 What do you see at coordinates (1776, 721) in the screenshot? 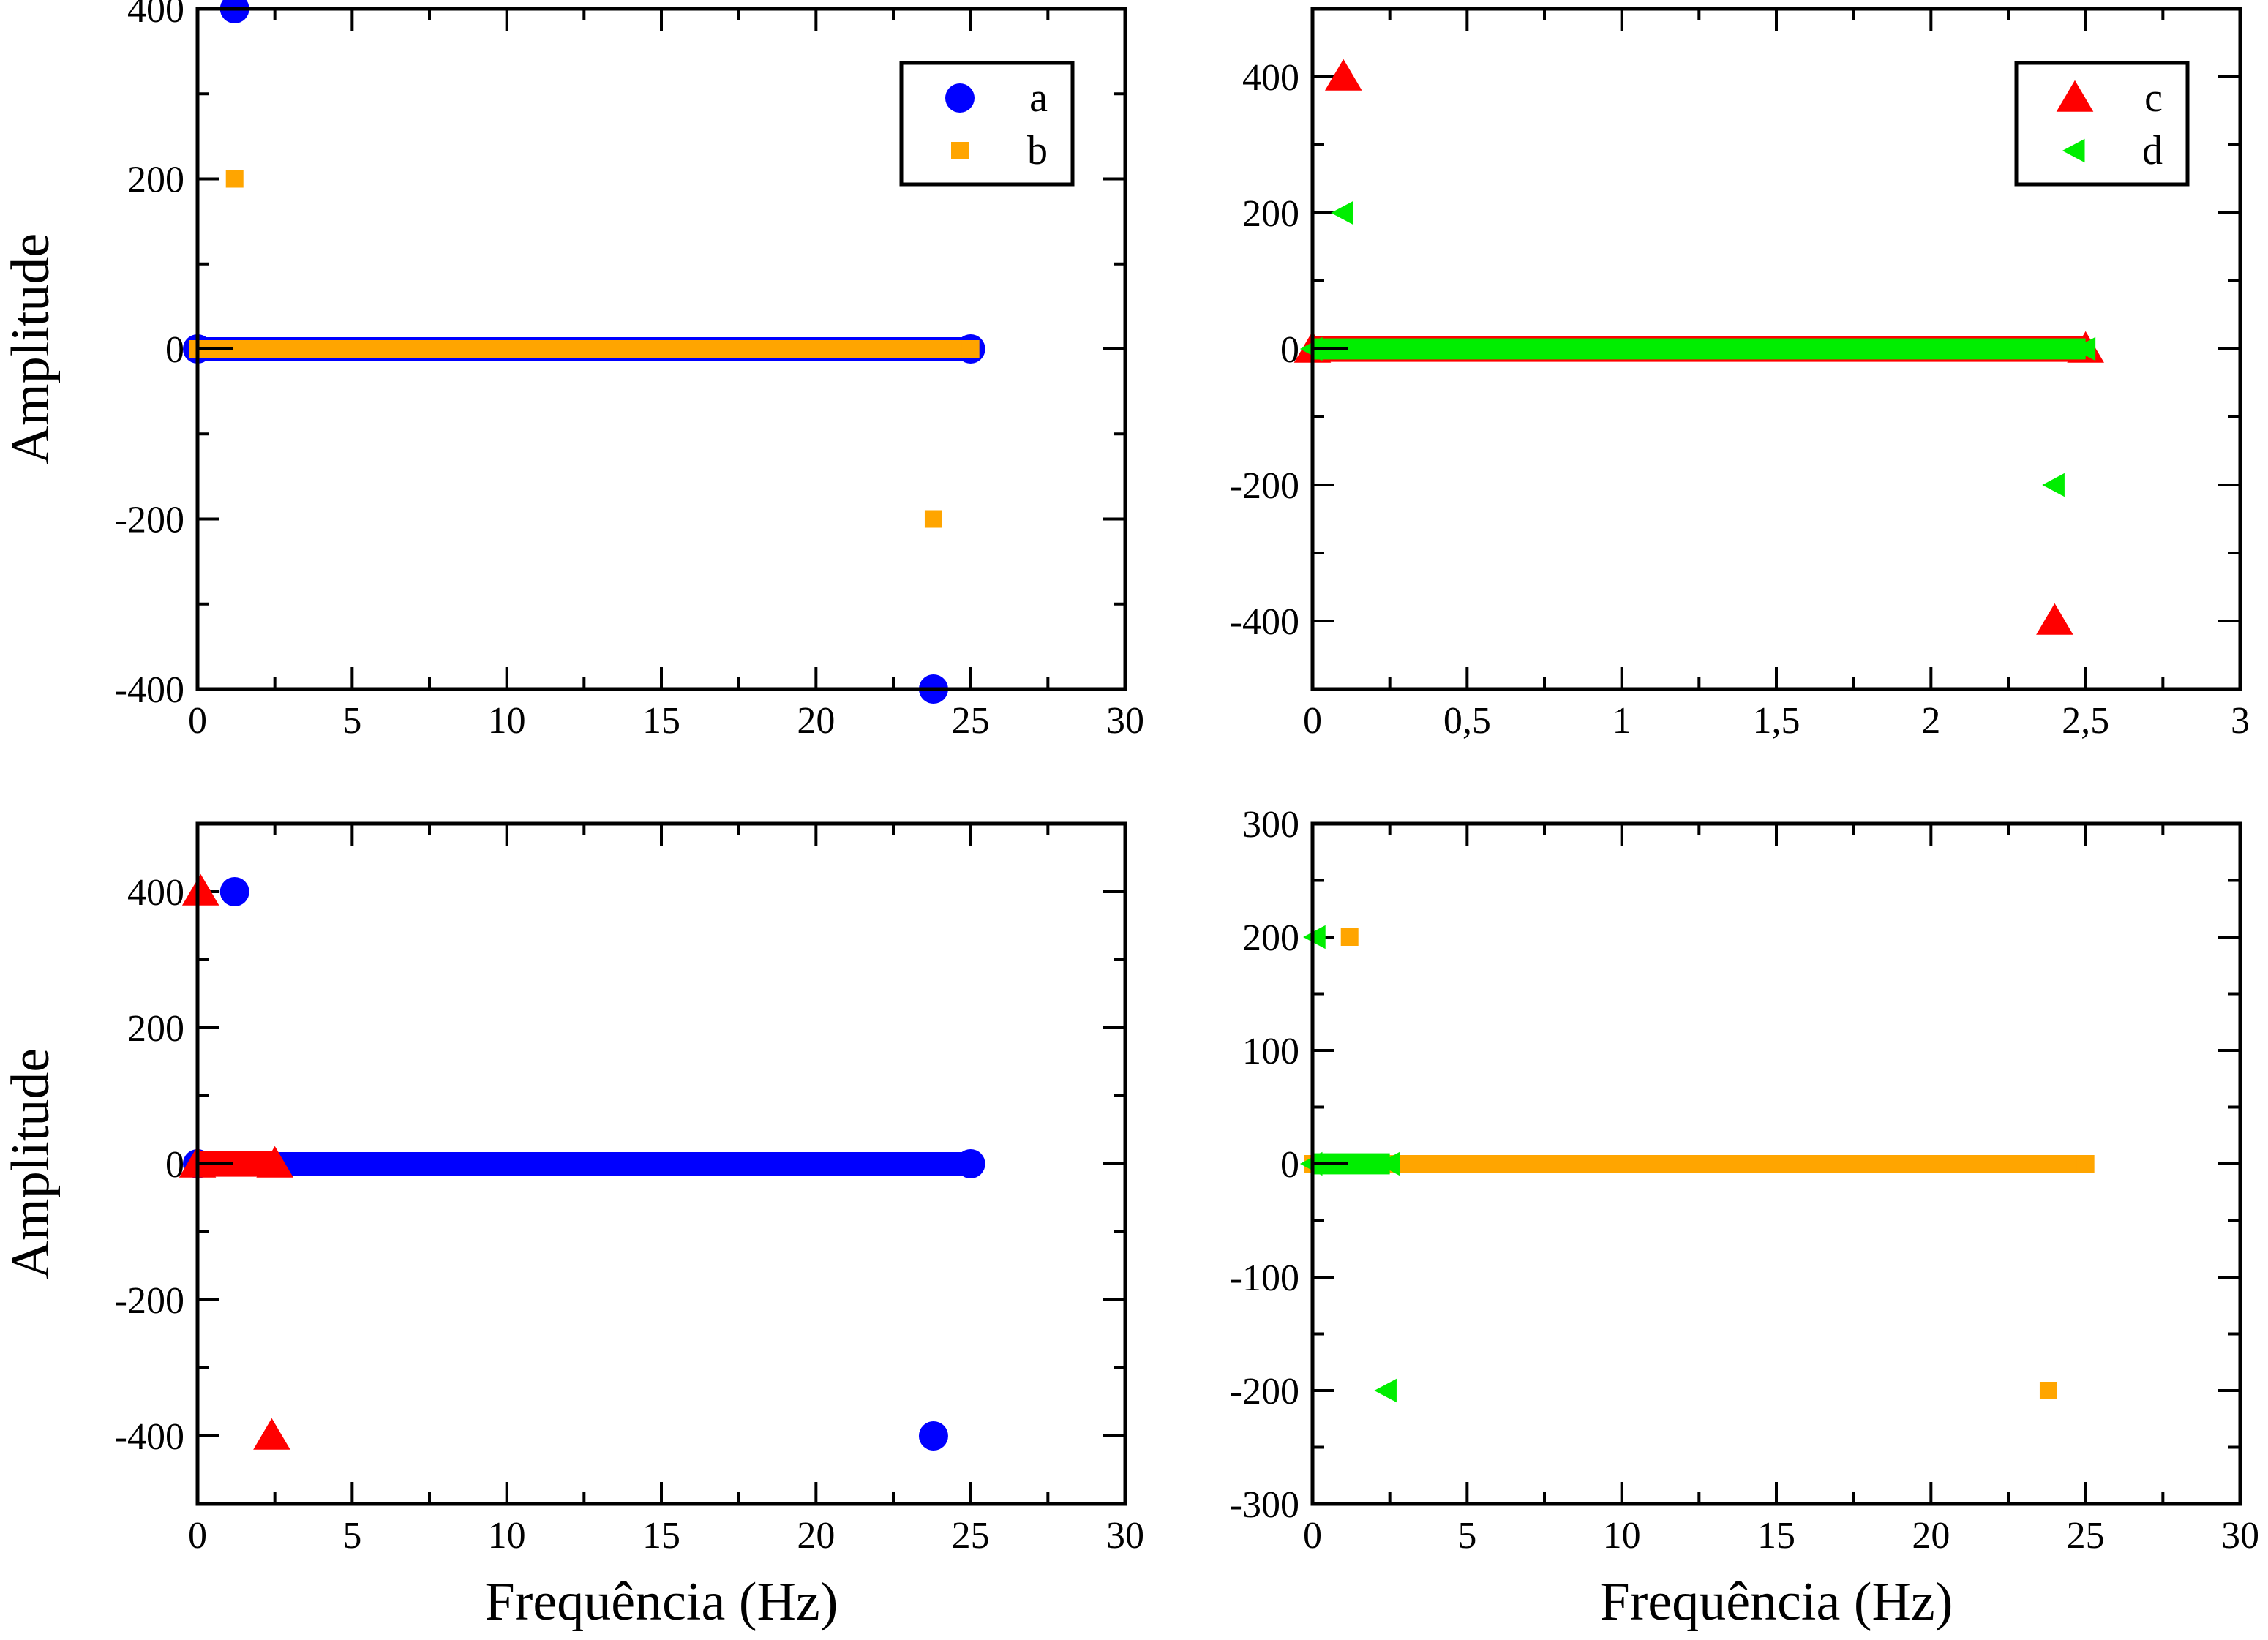
I see `x-tick-label: 1,5` at bounding box center [1776, 721].